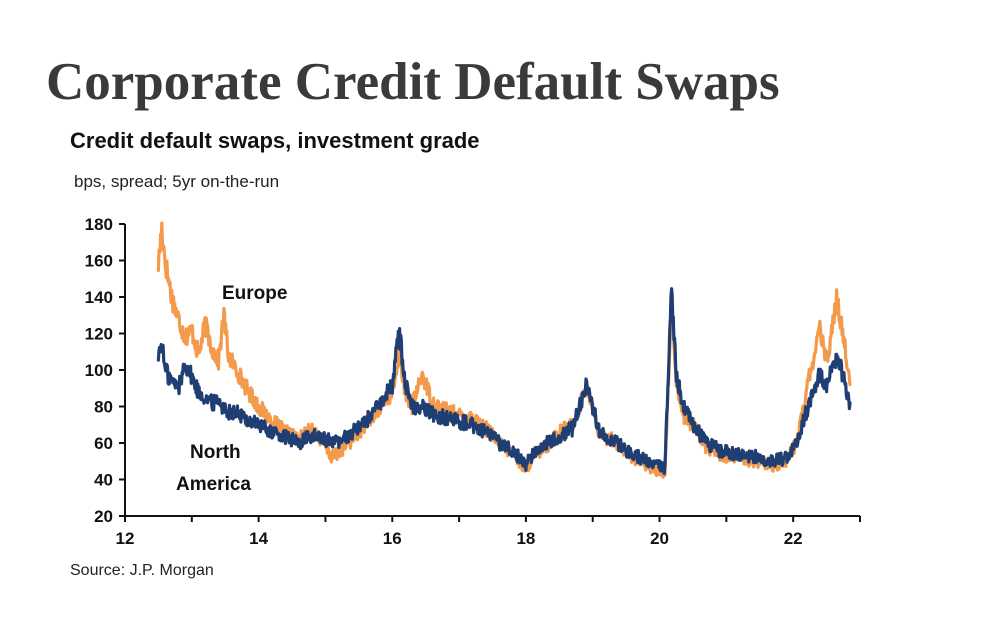 The image size is (982, 628). Describe the element at coordinates (99, 297) in the screenshot. I see `y-tick-label: 140` at that location.